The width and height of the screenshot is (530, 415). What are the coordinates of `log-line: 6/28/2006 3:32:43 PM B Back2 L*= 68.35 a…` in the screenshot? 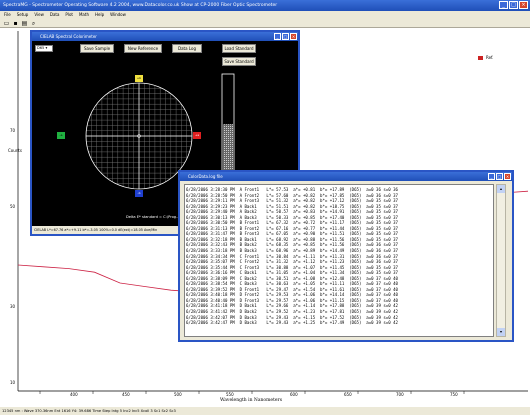 It's located at (292, 245).